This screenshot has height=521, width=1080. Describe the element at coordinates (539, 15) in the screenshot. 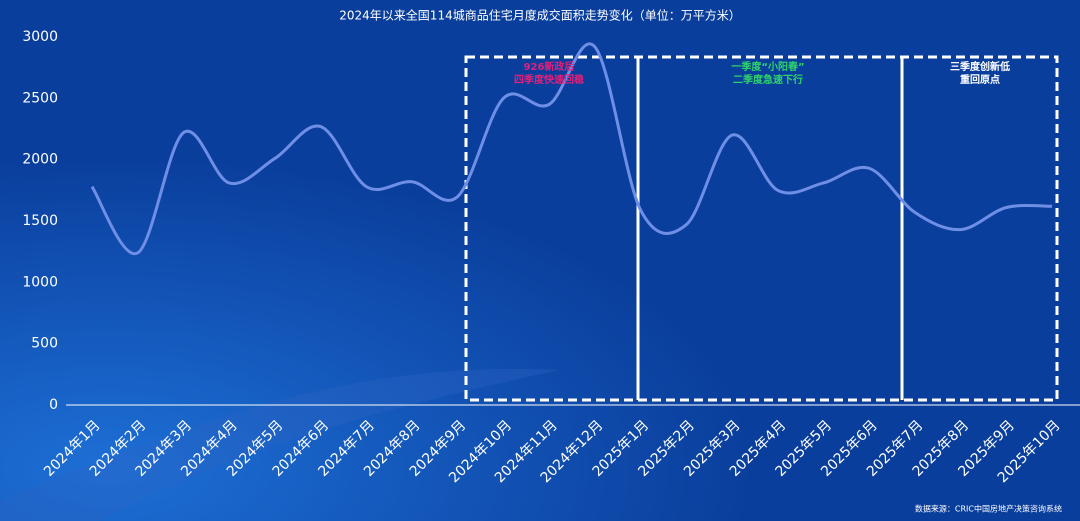

I see `chart-title: 2024年以来全国114城商品住宅月度成交面积走势变化（单位：万平方米）` at that location.